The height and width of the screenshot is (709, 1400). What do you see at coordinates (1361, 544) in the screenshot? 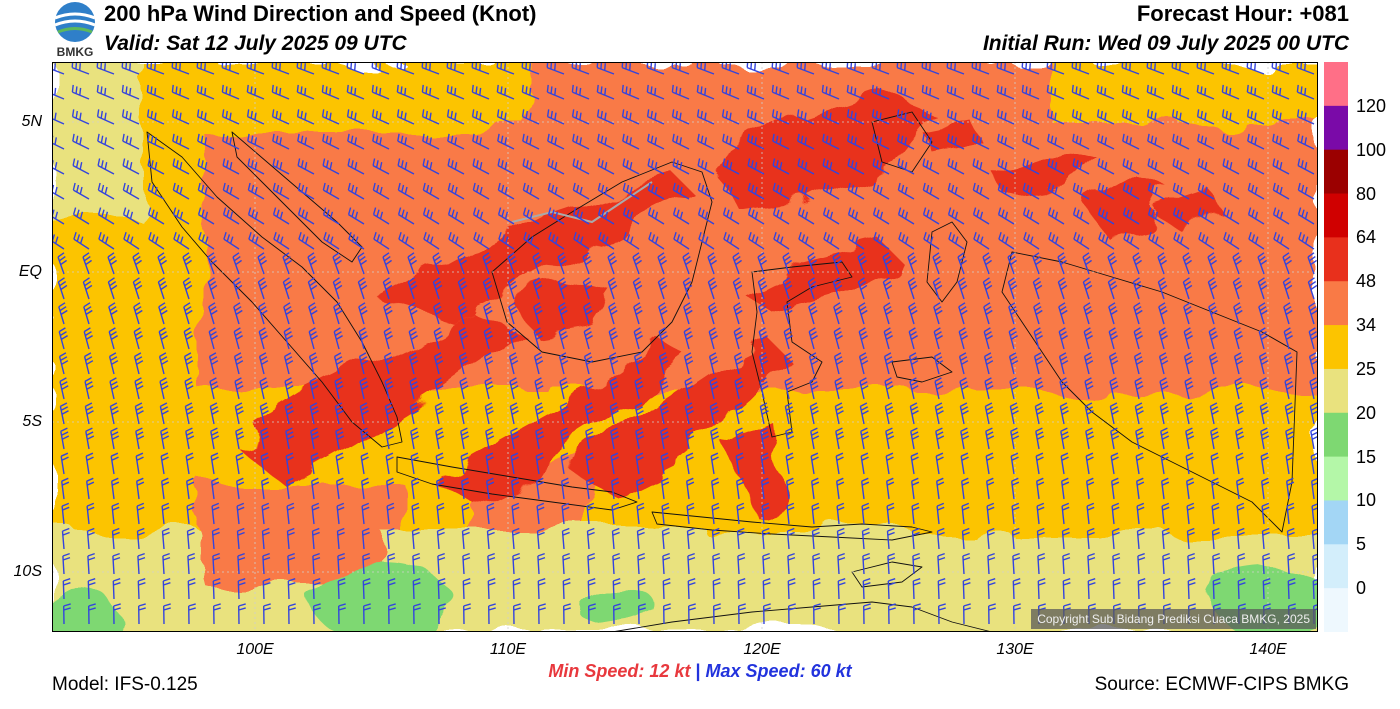
I see `colorbar-label: 5` at bounding box center [1361, 544].